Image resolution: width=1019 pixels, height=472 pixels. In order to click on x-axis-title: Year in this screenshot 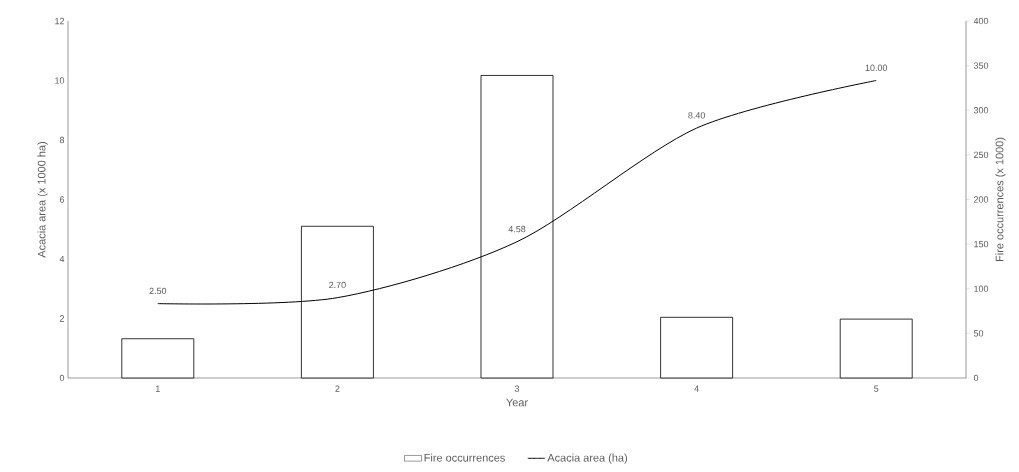, I will do `click(517, 402)`.